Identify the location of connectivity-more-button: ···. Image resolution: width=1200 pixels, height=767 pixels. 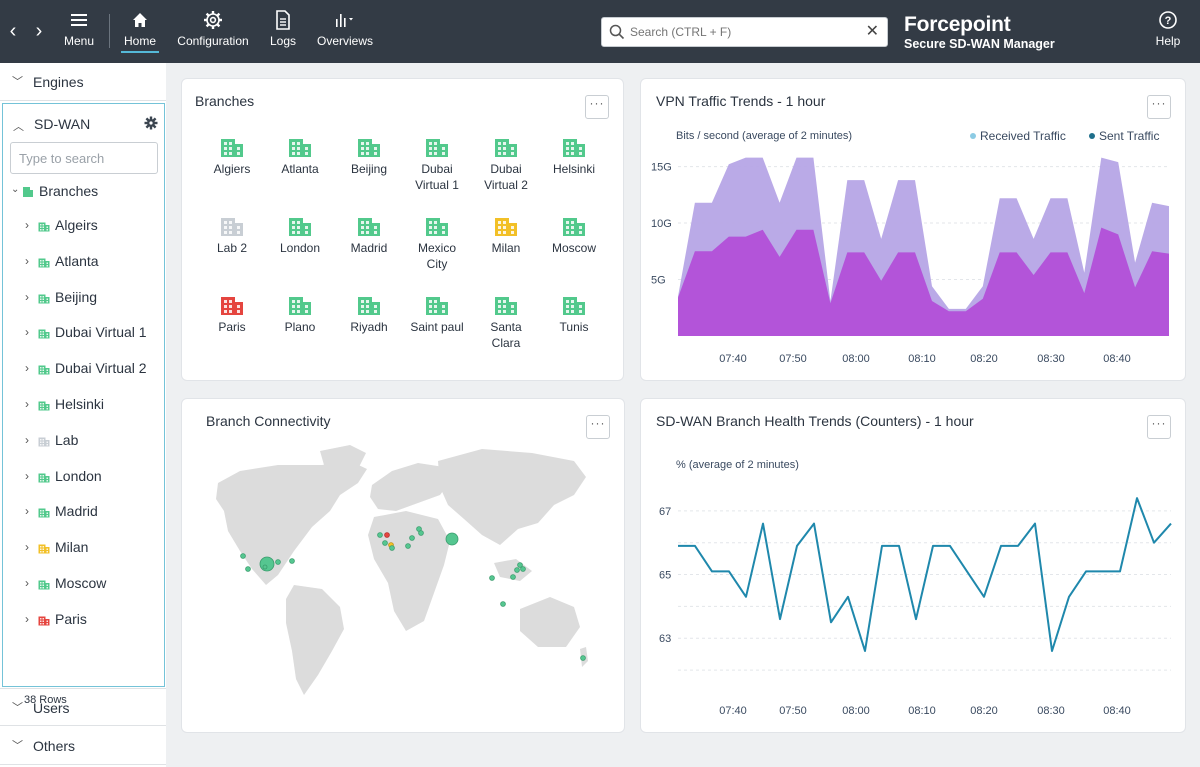
(598, 427).